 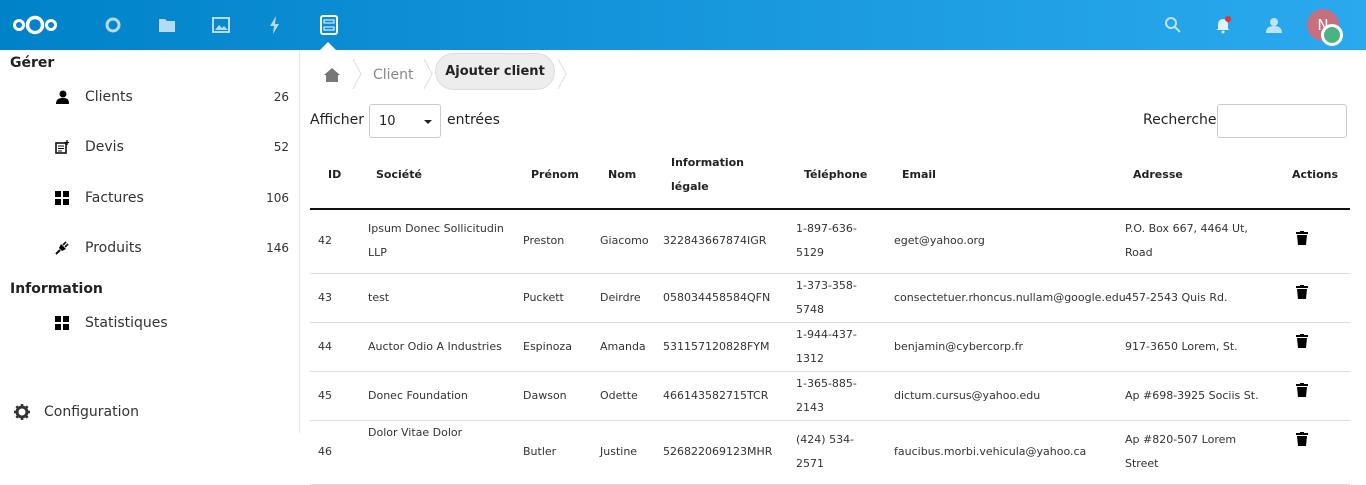 What do you see at coordinates (553, 347) in the screenshot?
I see `cell-prenom: Espinoza` at bounding box center [553, 347].